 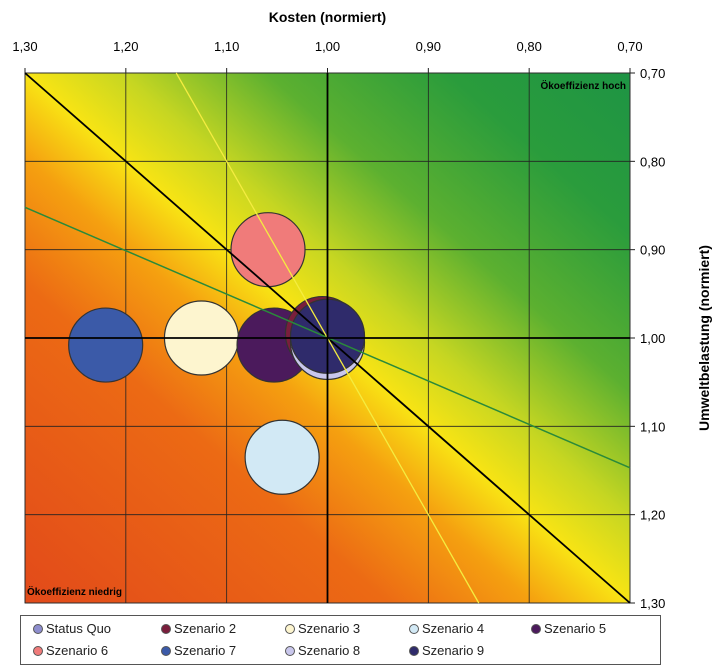 What do you see at coordinates (226, 46) in the screenshot?
I see `x-tick-label: 1,10` at bounding box center [226, 46].